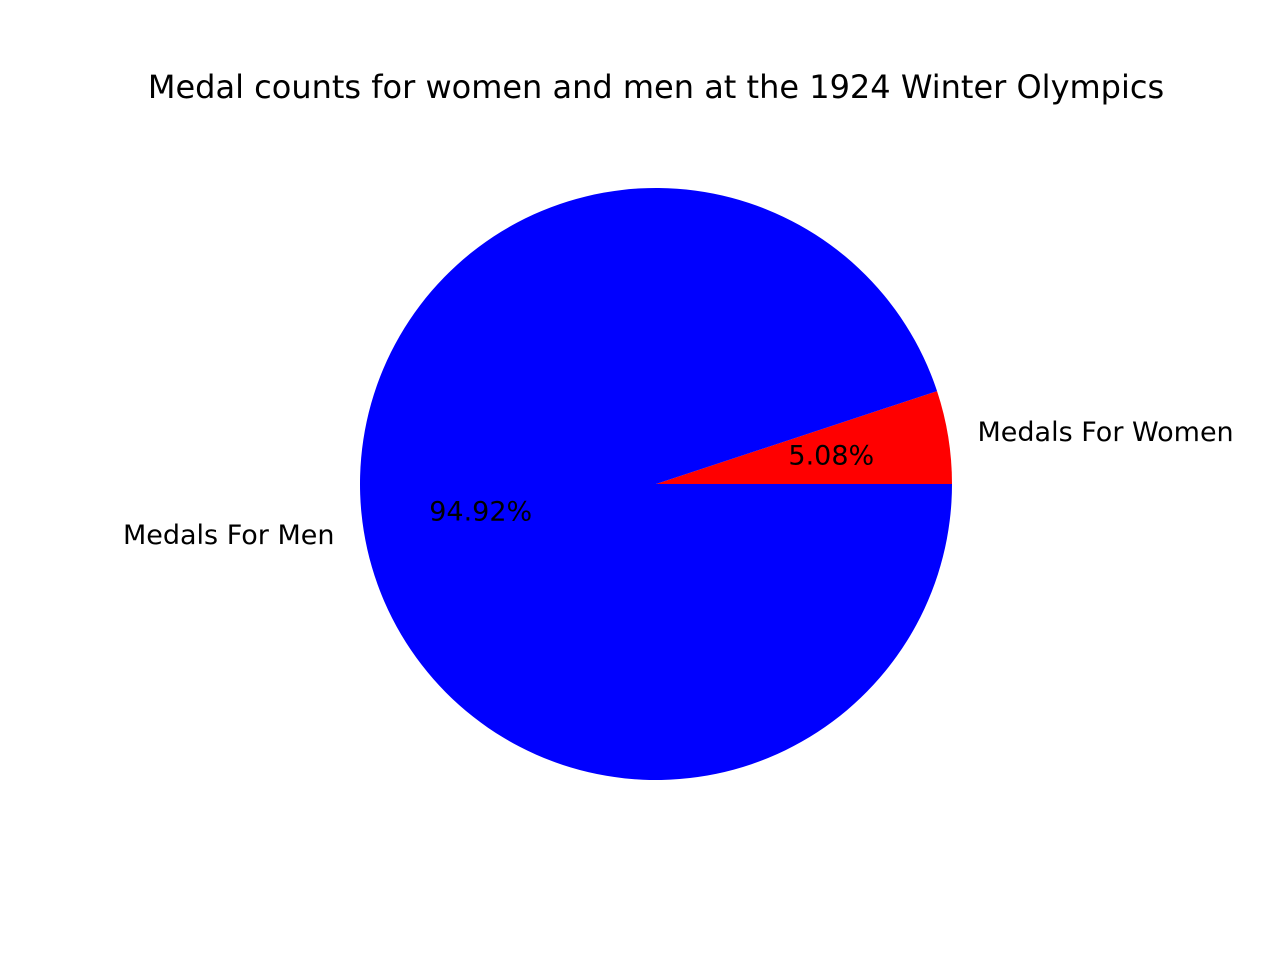 This screenshot has width=1280, height=964. Describe the element at coordinates (229, 535) in the screenshot. I see `slice-label-medals-for-men: Medals For Men` at that location.